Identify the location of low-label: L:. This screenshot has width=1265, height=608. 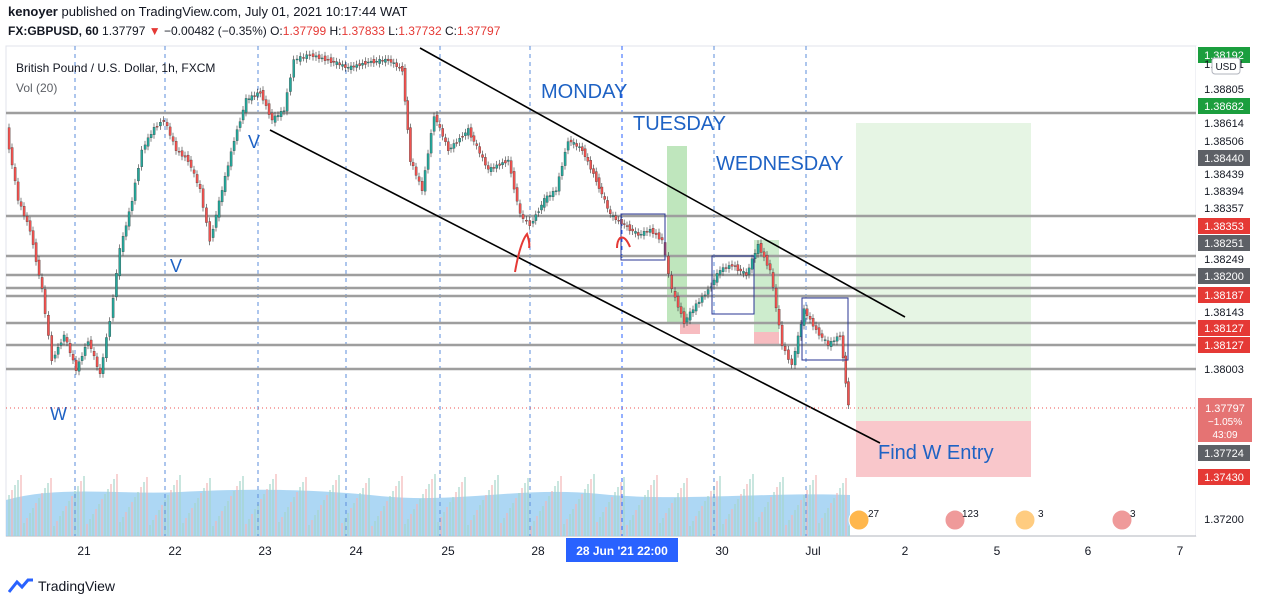
(393, 31).